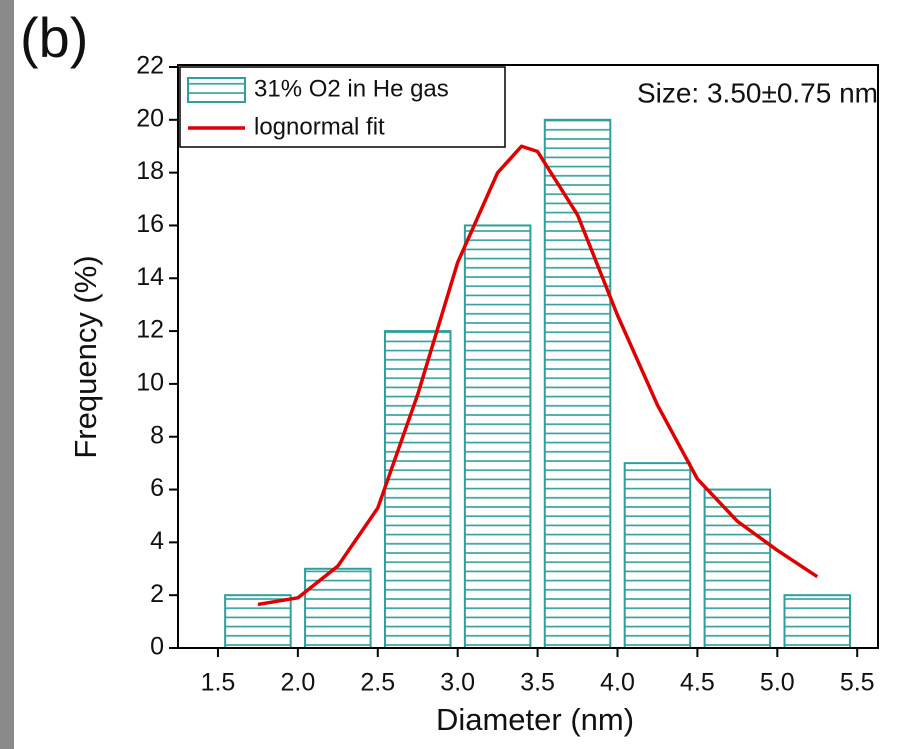  What do you see at coordinates (697, 683) in the screenshot?
I see `x-tick-label: 4.5` at bounding box center [697, 683].